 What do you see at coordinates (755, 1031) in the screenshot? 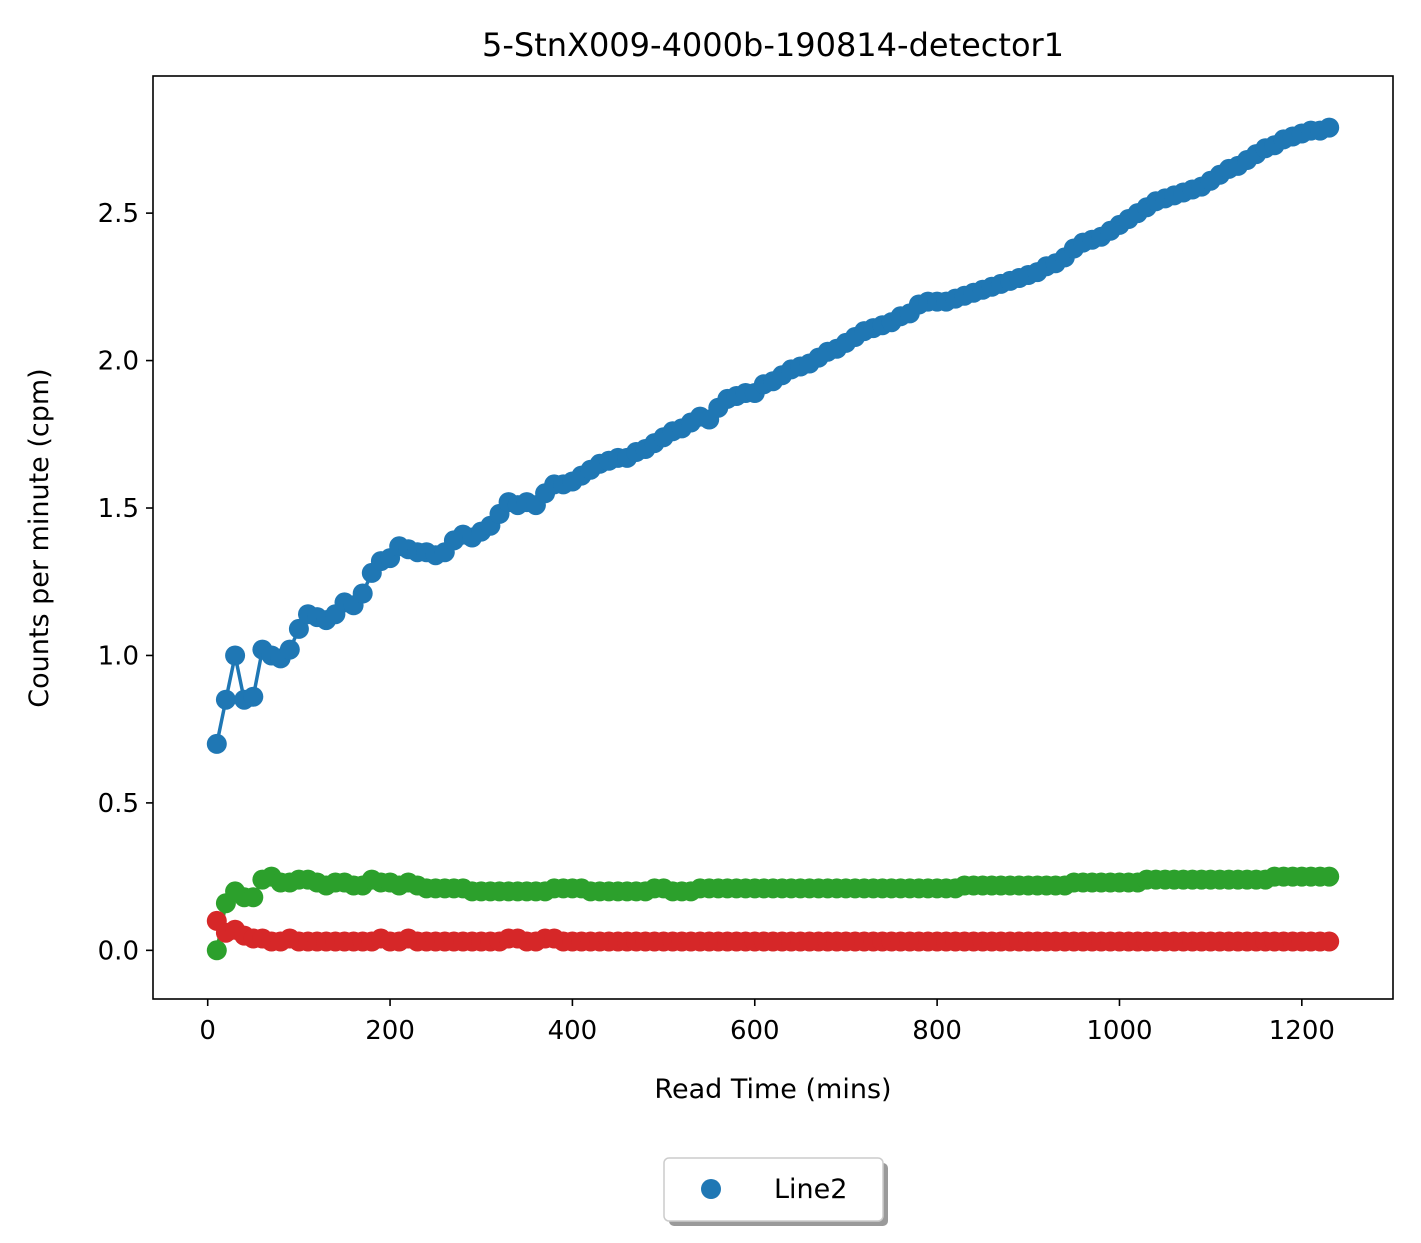
I see `x-tick-label: 600` at bounding box center [755, 1031].